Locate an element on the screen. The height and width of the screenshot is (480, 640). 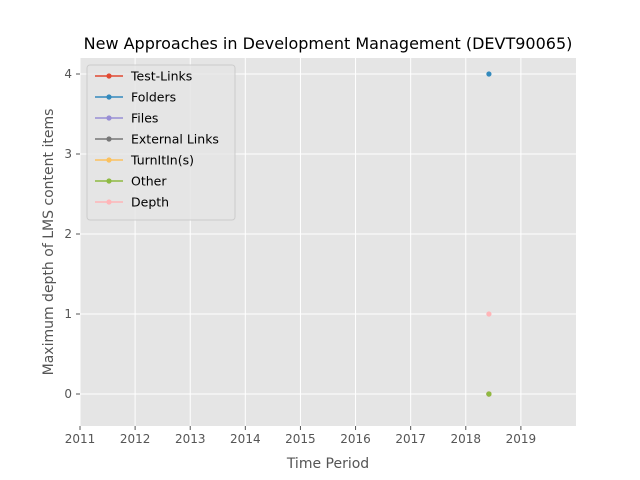
legend-label-turnitin-s: TurnItIn(s) is located at coordinates (162, 160).